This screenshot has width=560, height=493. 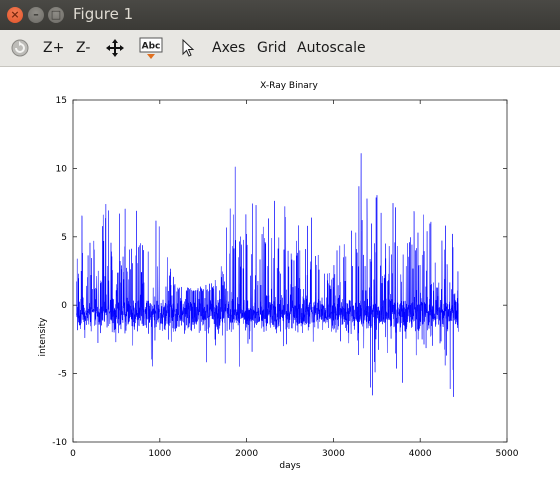 I want to click on x-axis-label: days, so click(x=290, y=466).